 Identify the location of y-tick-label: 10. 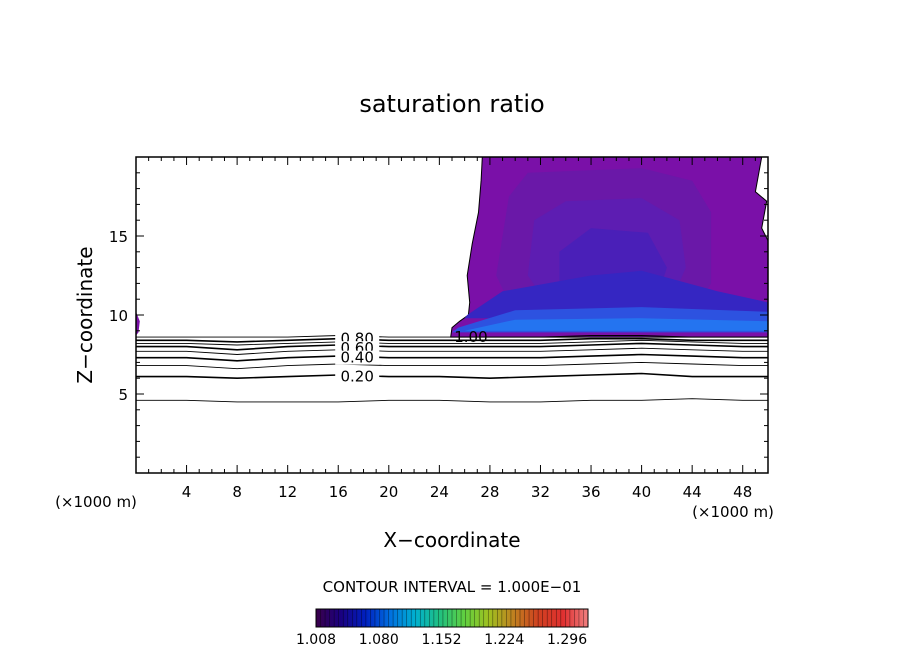
(118, 316).